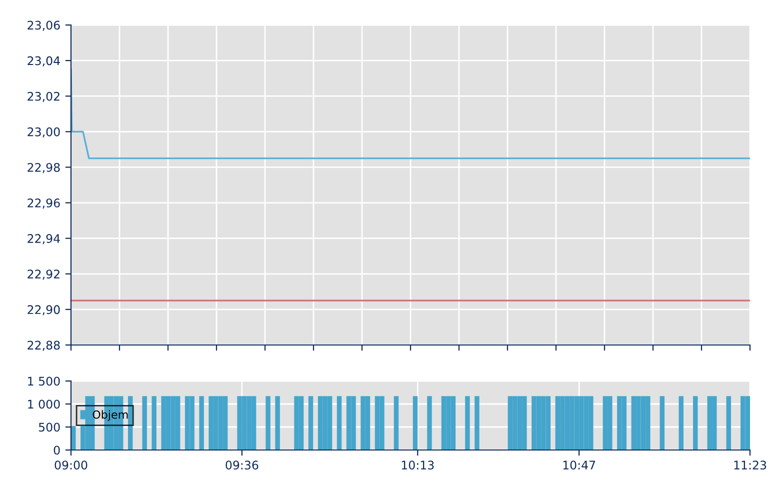 Image resolution: width=780 pixels, height=490 pixels. Describe the element at coordinates (44, 275) in the screenshot. I see `y-tick-label: 22,92` at that location.